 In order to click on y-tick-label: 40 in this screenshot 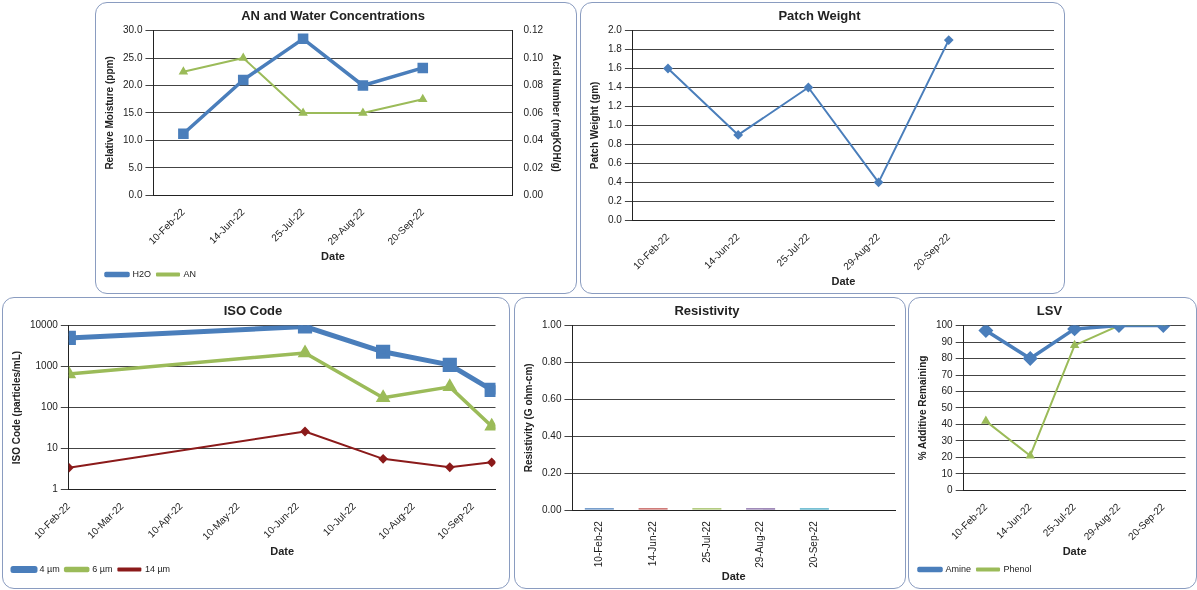, I will do `click(947, 424)`.